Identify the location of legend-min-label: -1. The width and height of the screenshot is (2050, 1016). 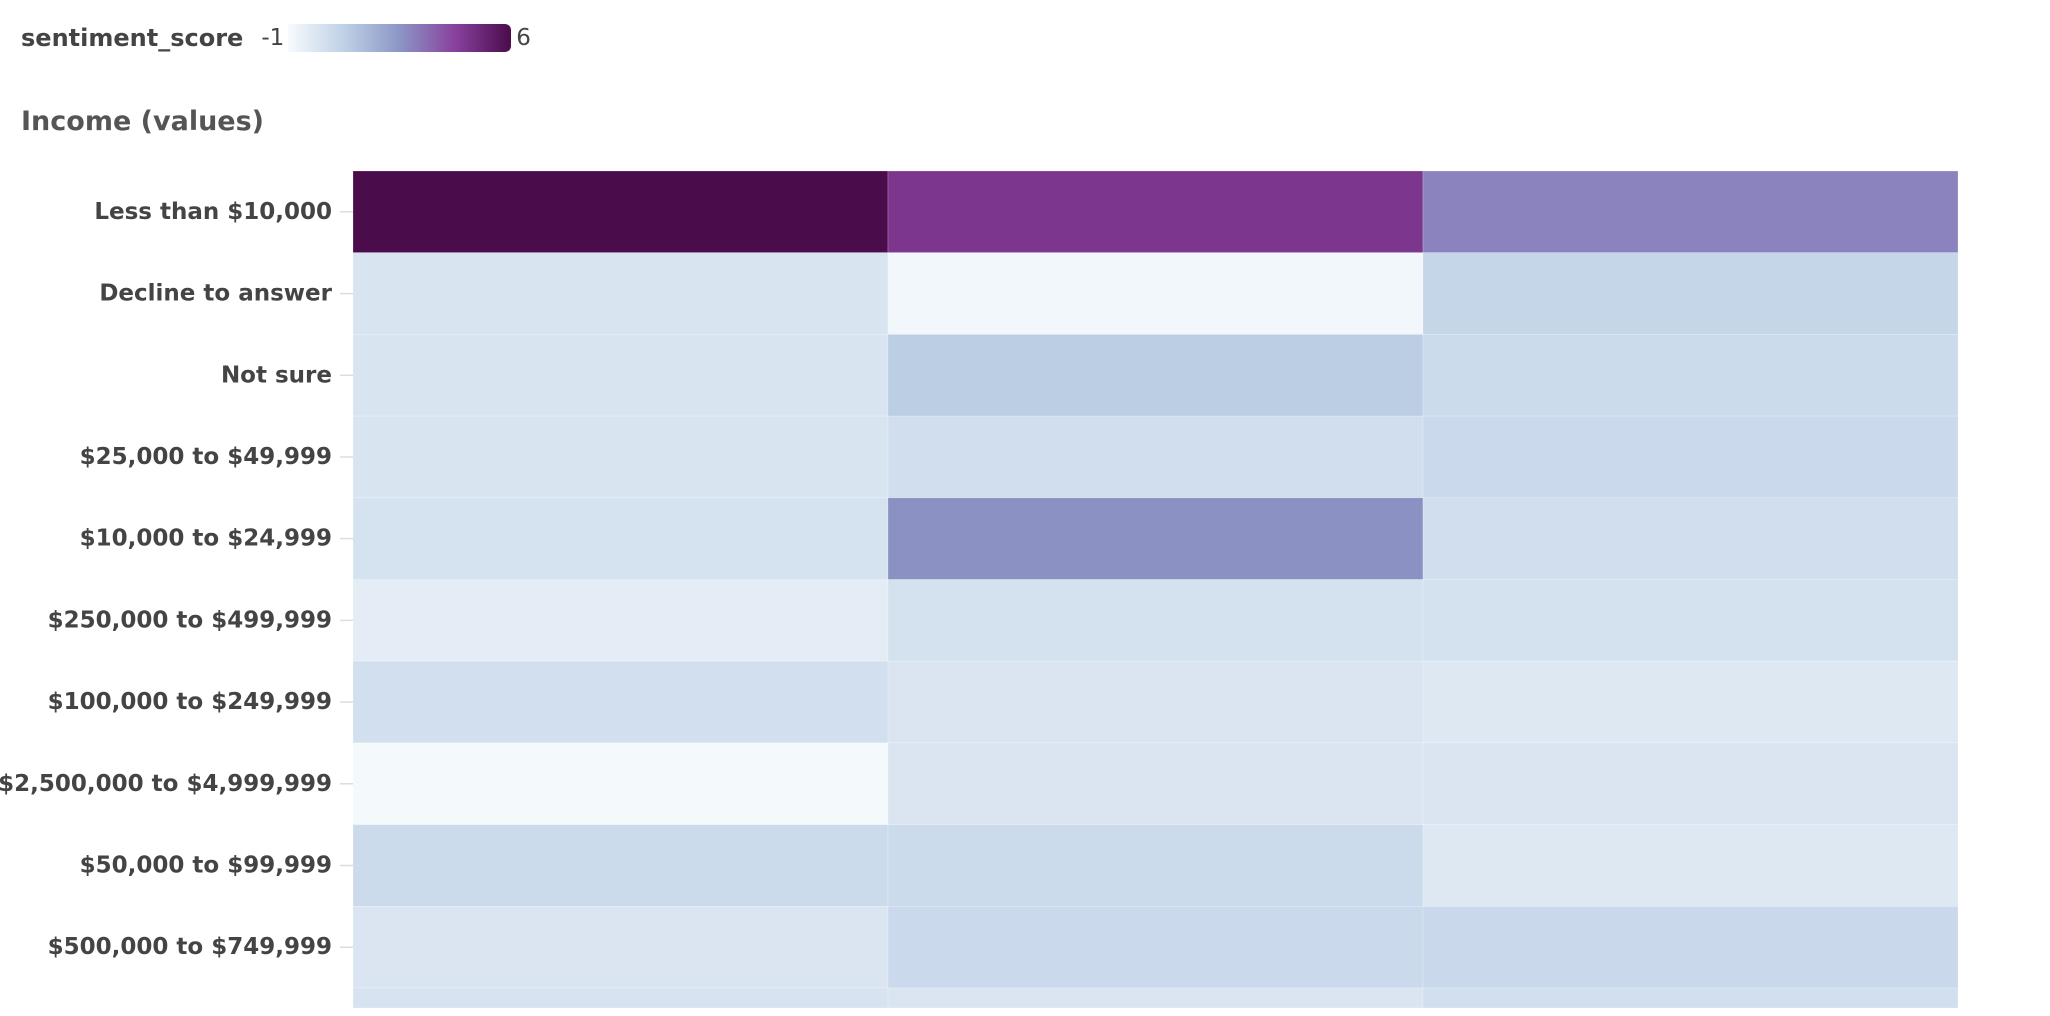
(273, 38).